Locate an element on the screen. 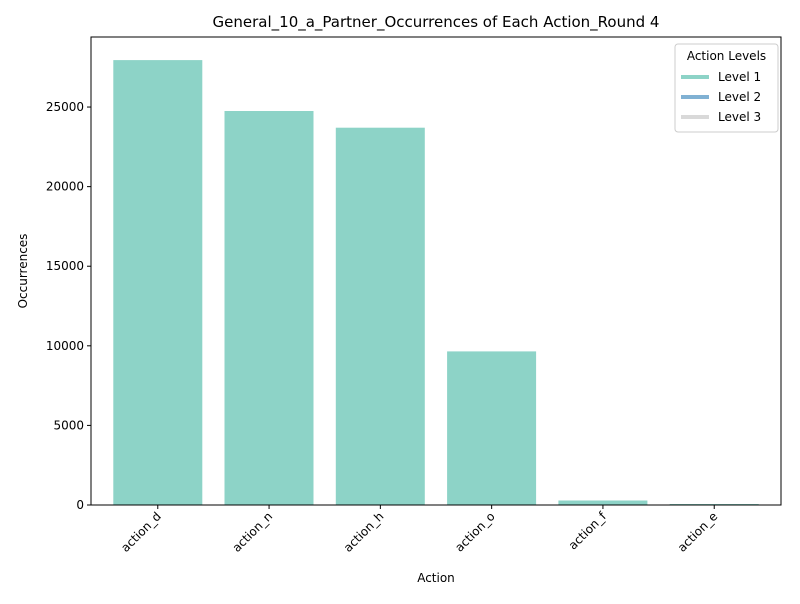  x-tick-label: action_o is located at coordinates (474, 531).